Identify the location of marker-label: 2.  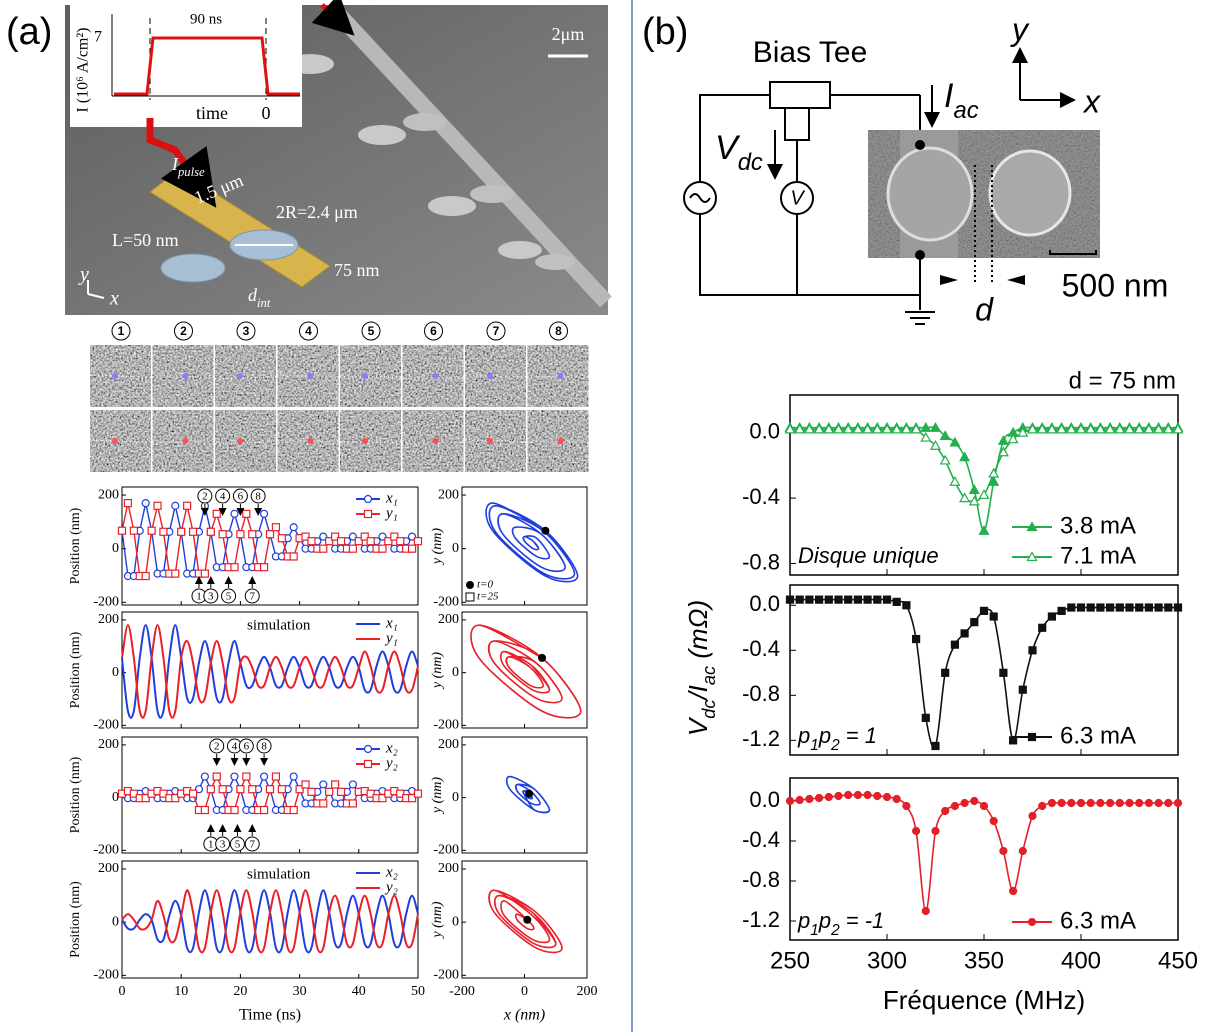
(205, 497).